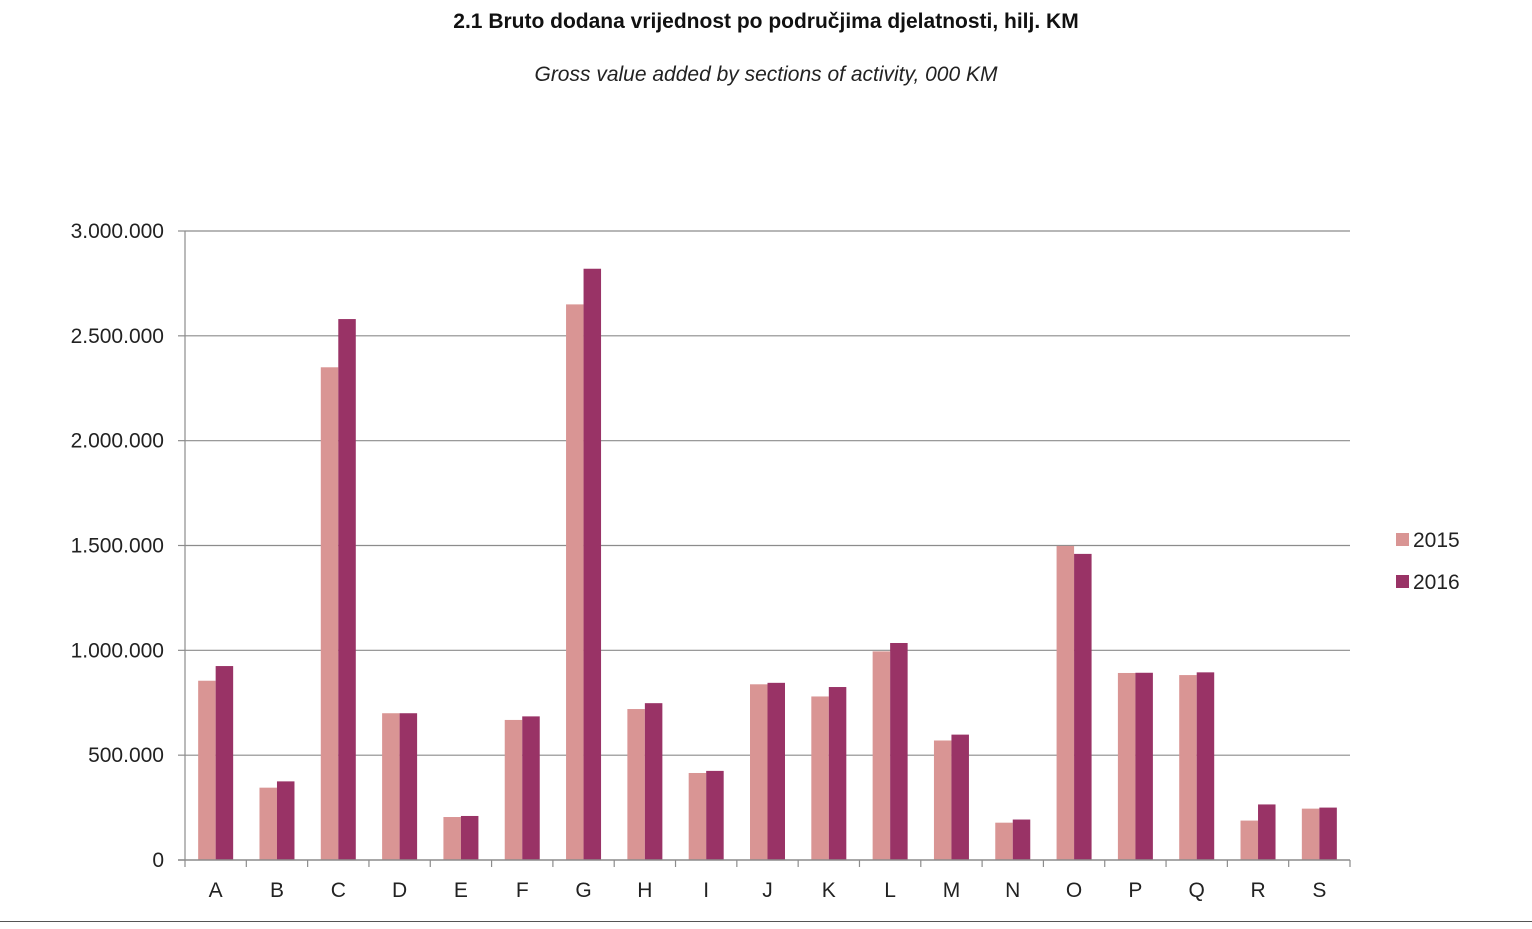 This screenshot has height=929, width=1532. What do you see at coordinates (1135, 890) in the screenshot?
I see `x-tick-label: P` at bounding box center [1135, 890].